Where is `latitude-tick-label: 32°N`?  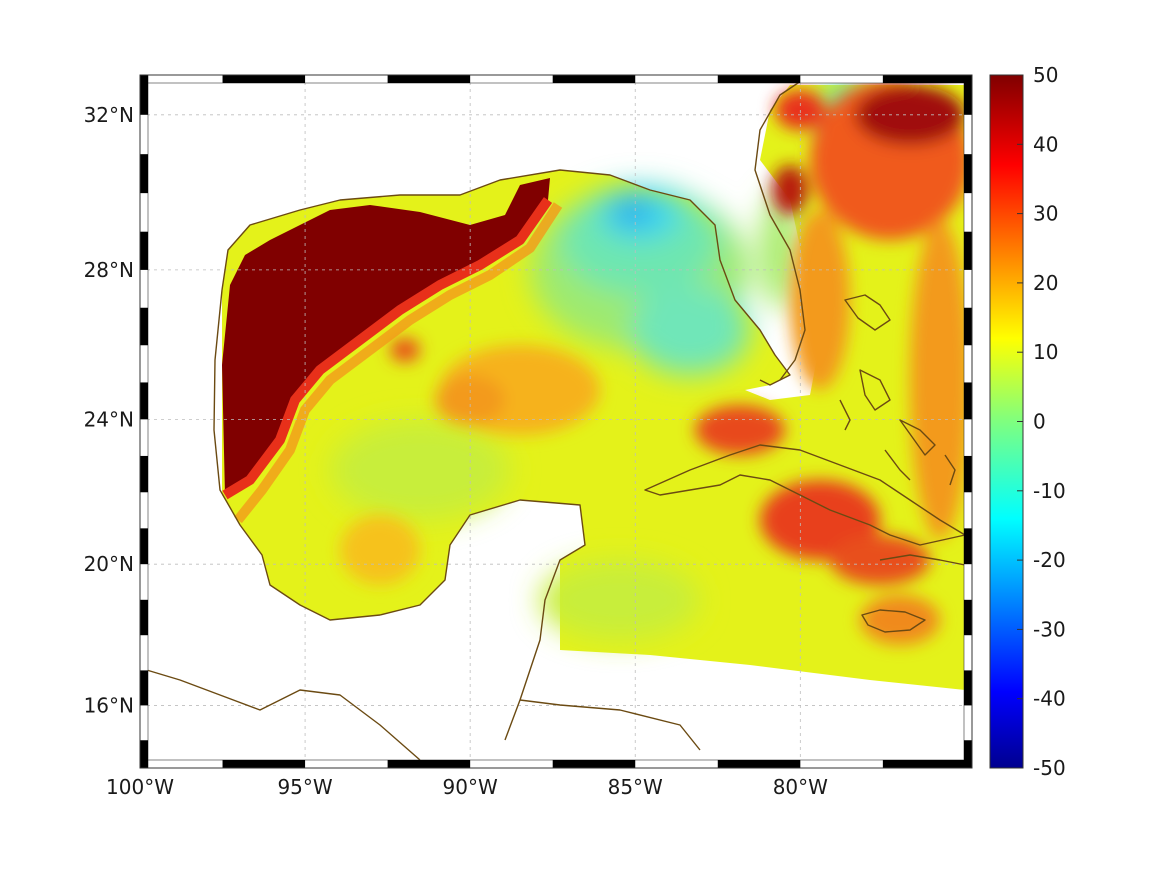 latitude-tick-label: 32°N is located at coordinates (109, 115).